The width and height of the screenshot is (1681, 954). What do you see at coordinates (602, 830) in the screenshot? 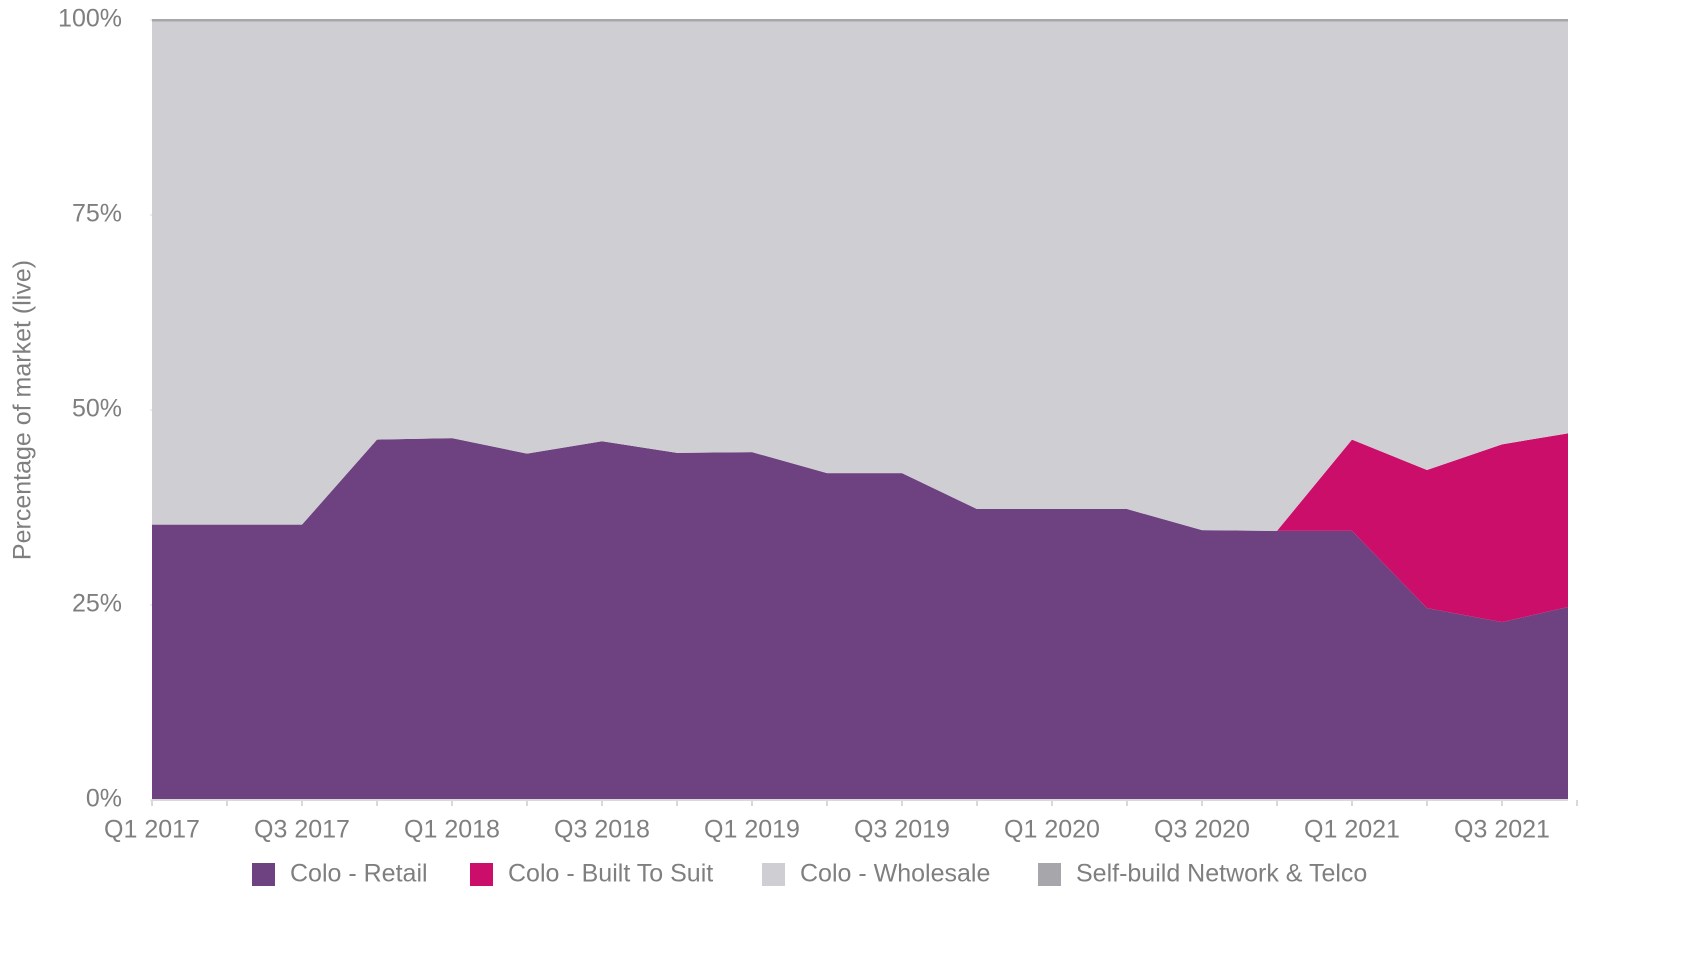
I see `x-tick-label: Q3 2018` at bounding box center [602, 830].